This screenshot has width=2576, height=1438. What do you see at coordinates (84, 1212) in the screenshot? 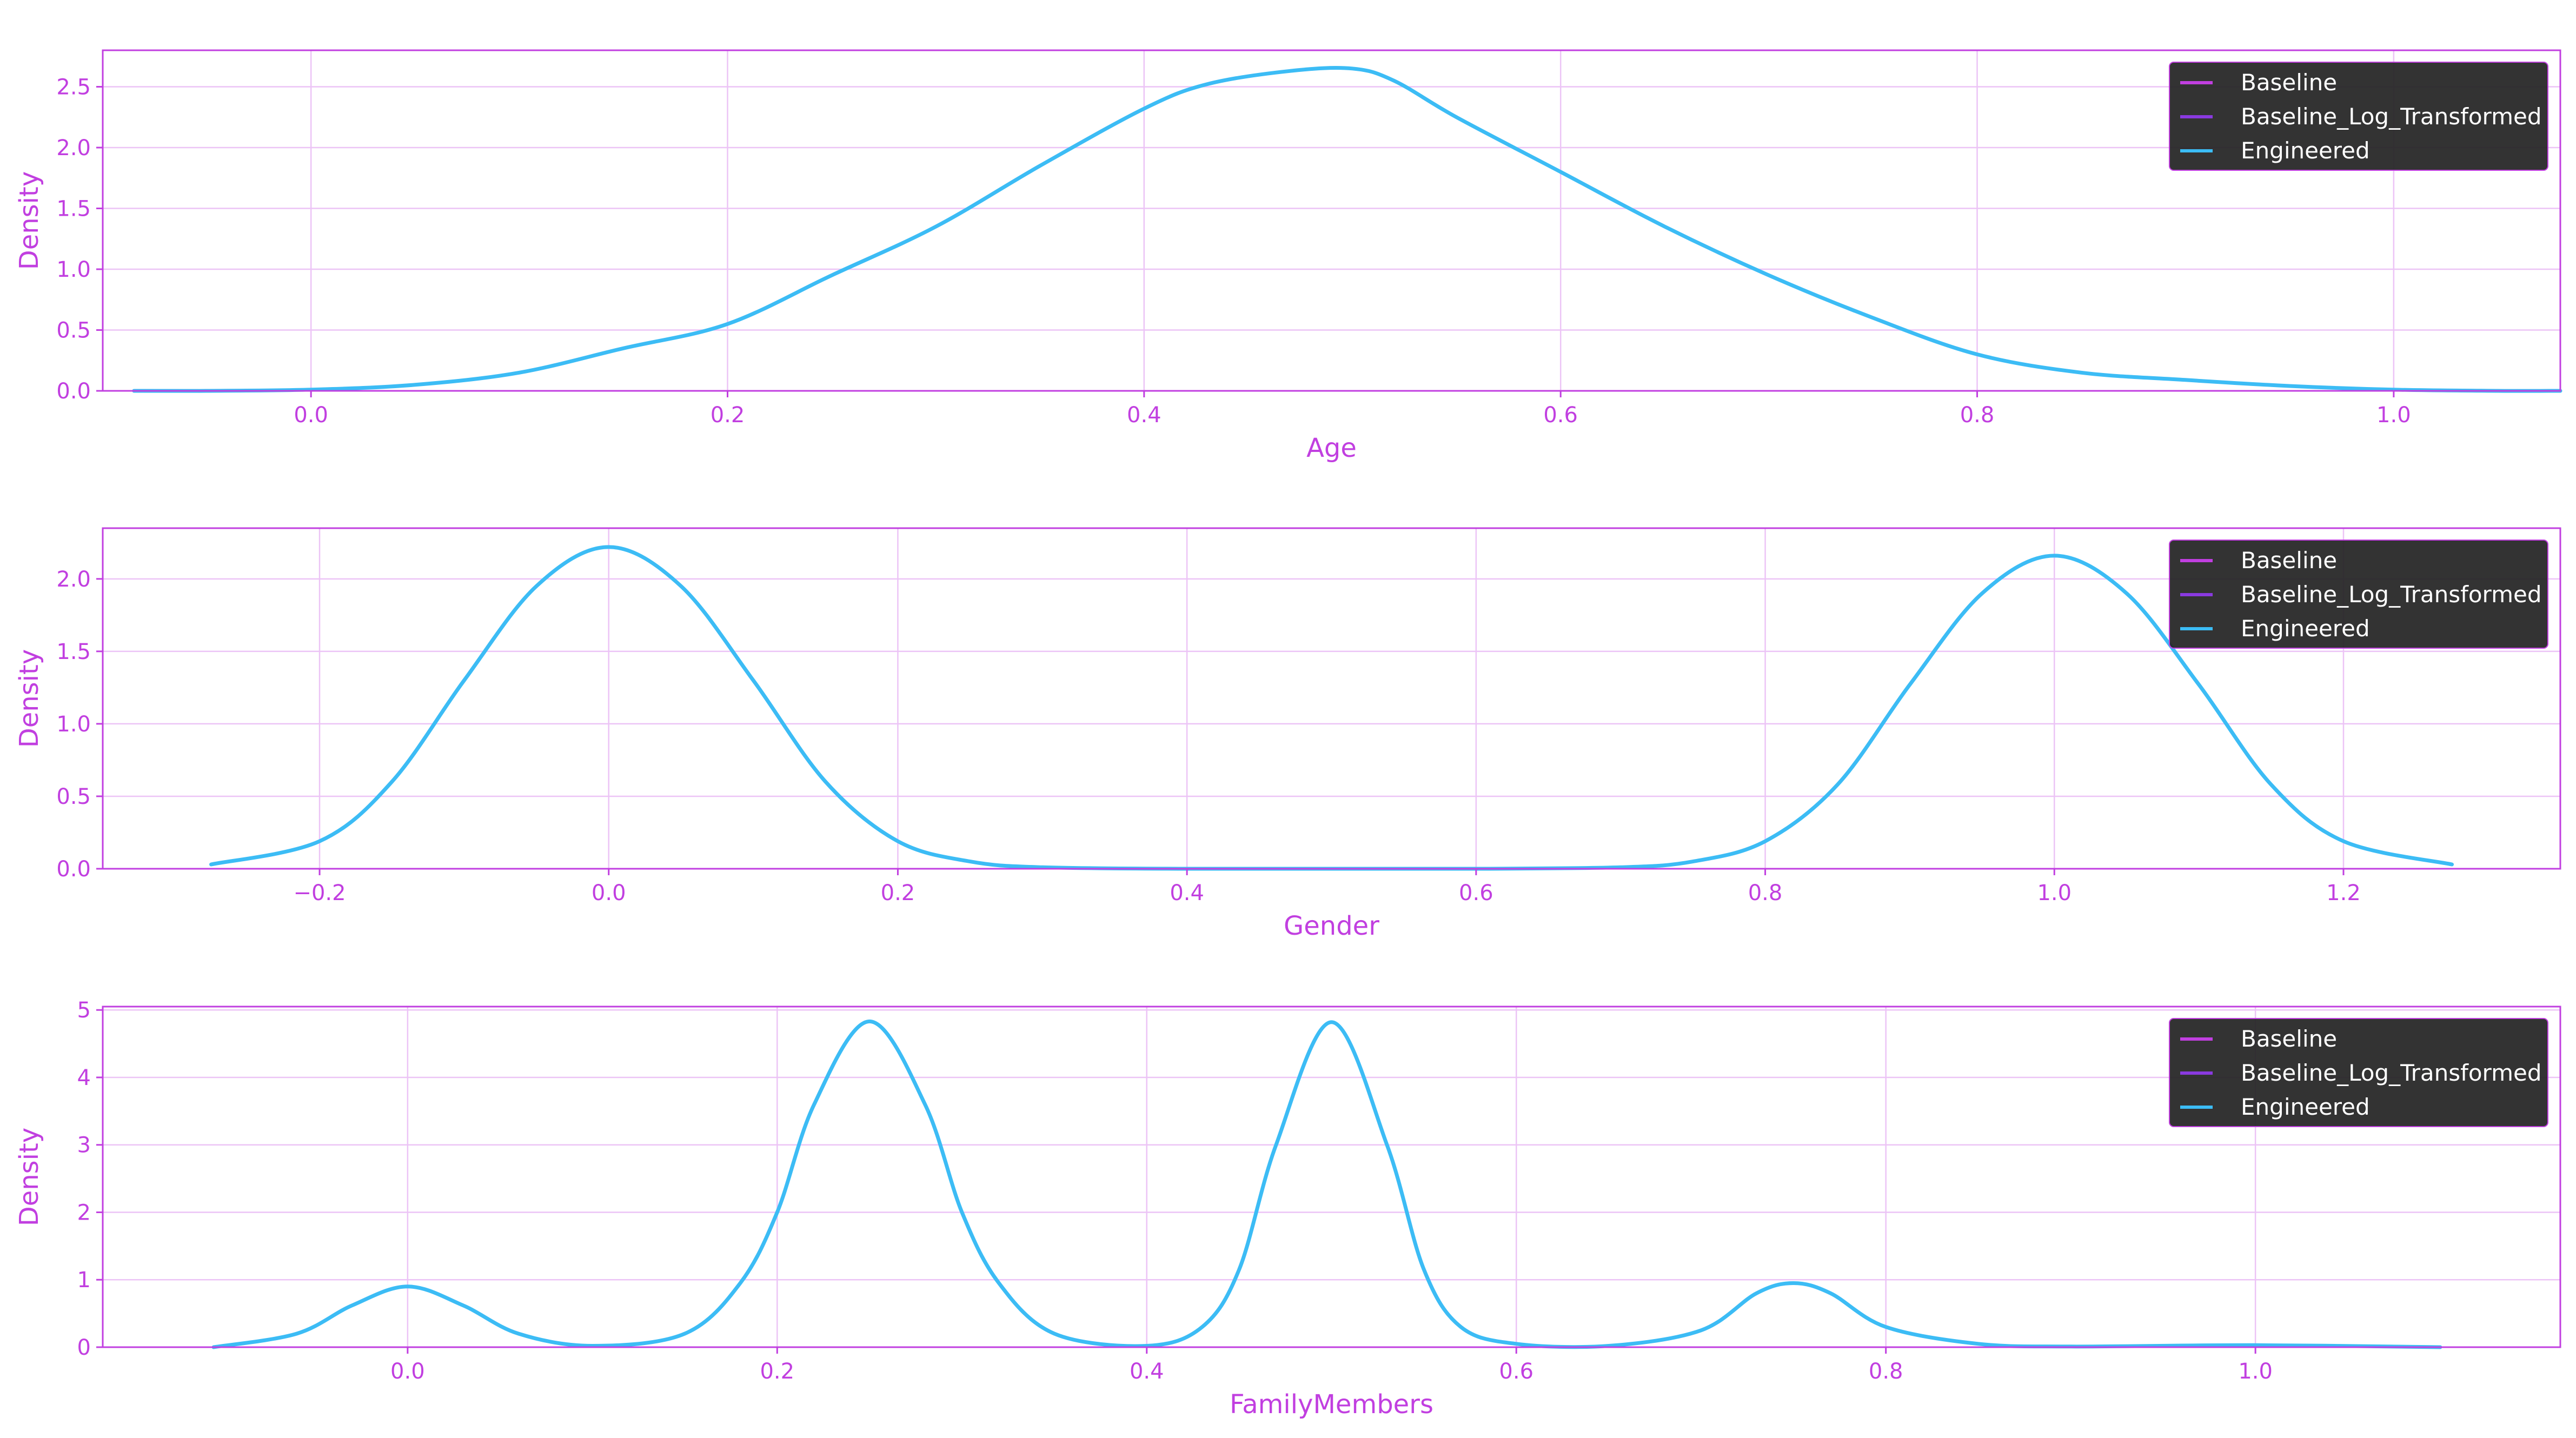
I see `y-tick-label: 2` at bounding box center [84, 1212].